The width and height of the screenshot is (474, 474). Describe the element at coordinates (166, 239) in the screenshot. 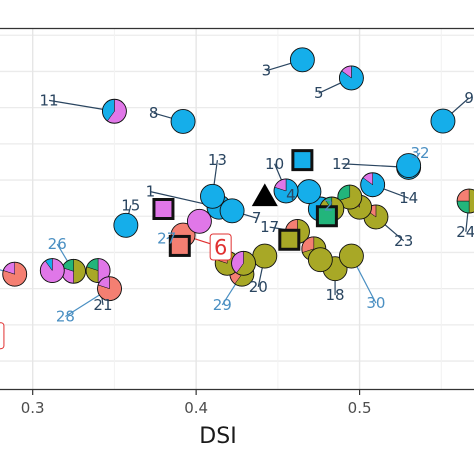

I see `label-27: 27` at that location.